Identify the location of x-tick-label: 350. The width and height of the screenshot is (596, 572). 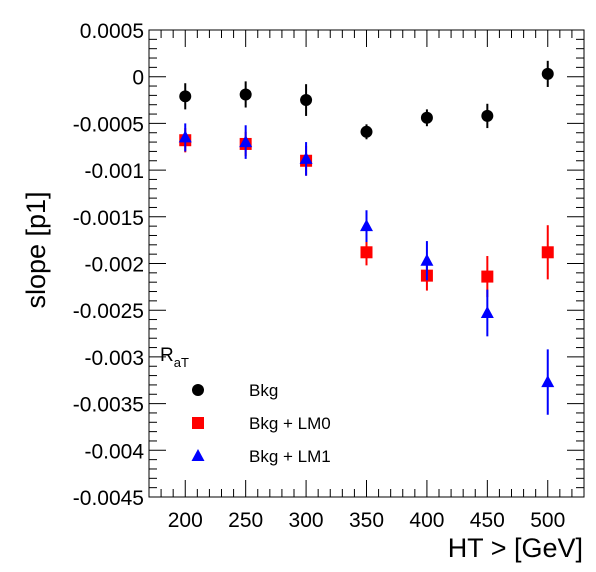
(366, 520).